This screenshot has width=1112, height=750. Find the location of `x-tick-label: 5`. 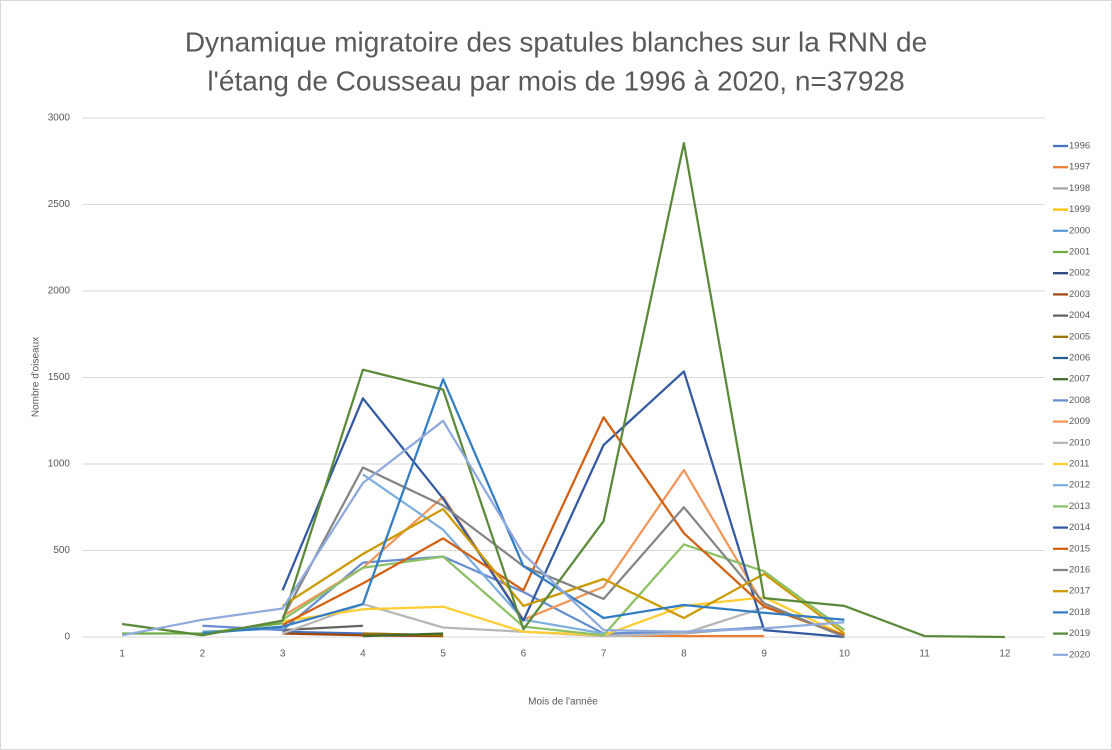

x-tick-label: 5 is located at coordinates (443, 654).